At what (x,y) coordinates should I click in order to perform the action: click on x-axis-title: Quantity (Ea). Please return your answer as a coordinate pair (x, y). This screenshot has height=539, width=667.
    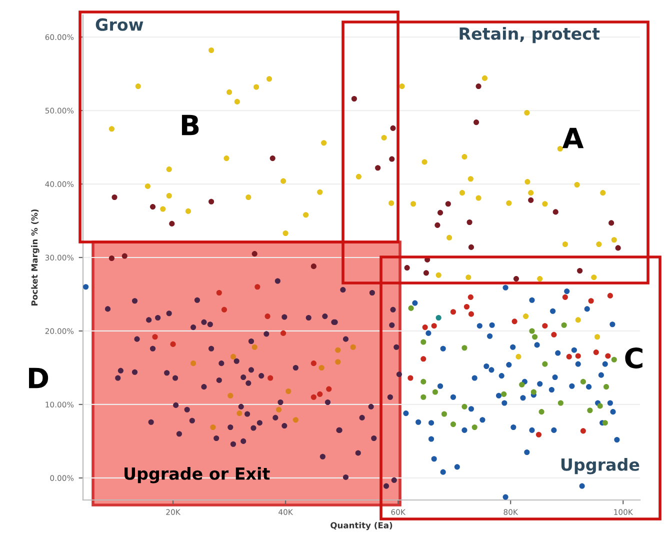
    Looking at the image, I should click on (361, 526).